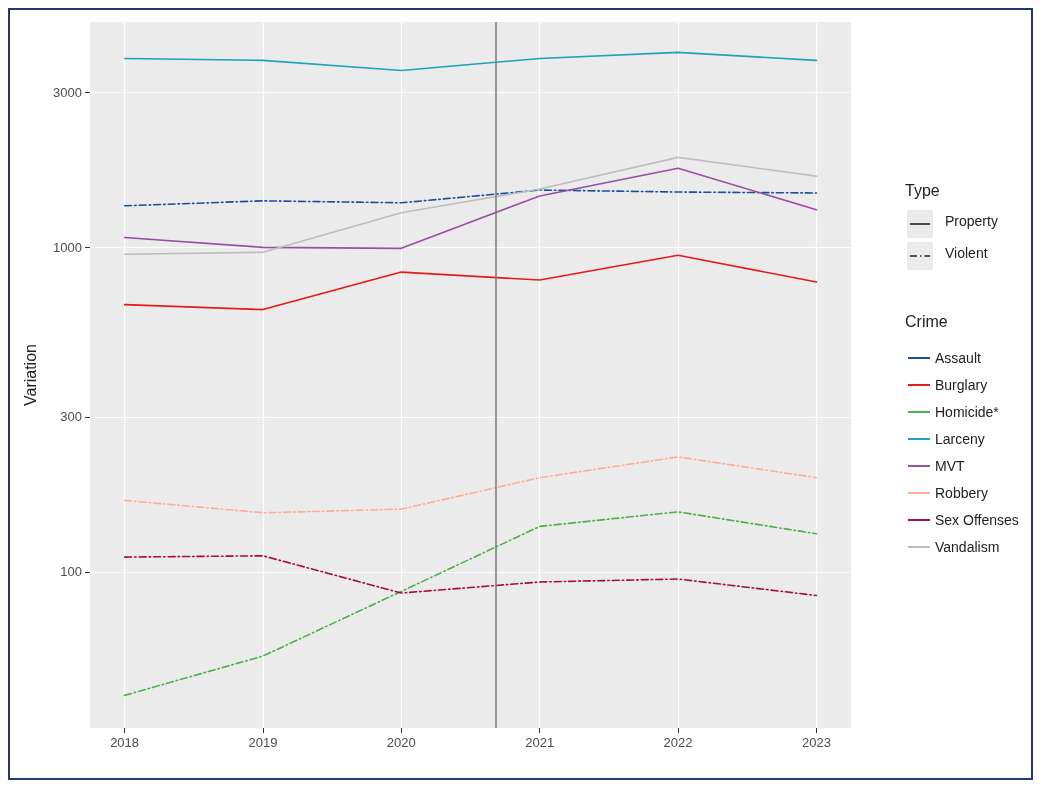  Describe the element at coordinates (678, 742) in the screenshot. I see `x-tick-label: 2022` at that location.